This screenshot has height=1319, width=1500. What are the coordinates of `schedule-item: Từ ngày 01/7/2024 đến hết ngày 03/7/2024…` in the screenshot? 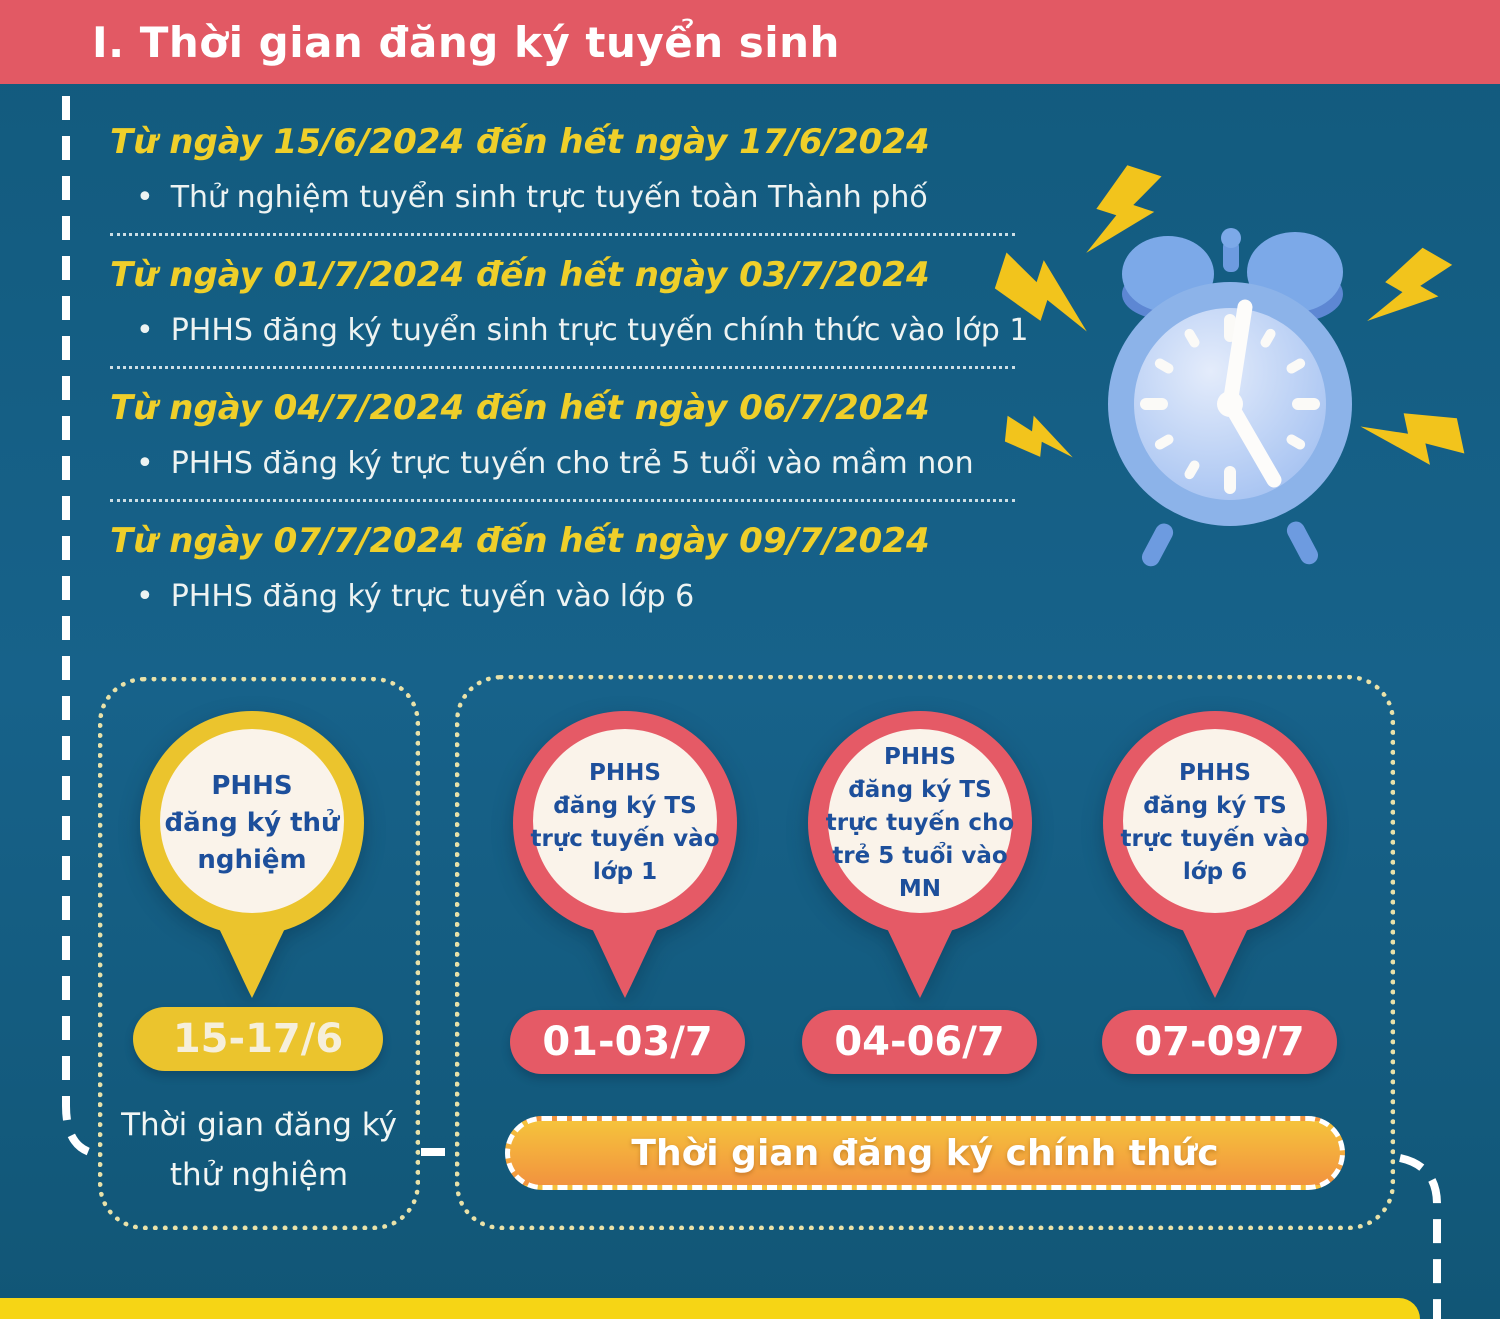 It's located at (600, 311).